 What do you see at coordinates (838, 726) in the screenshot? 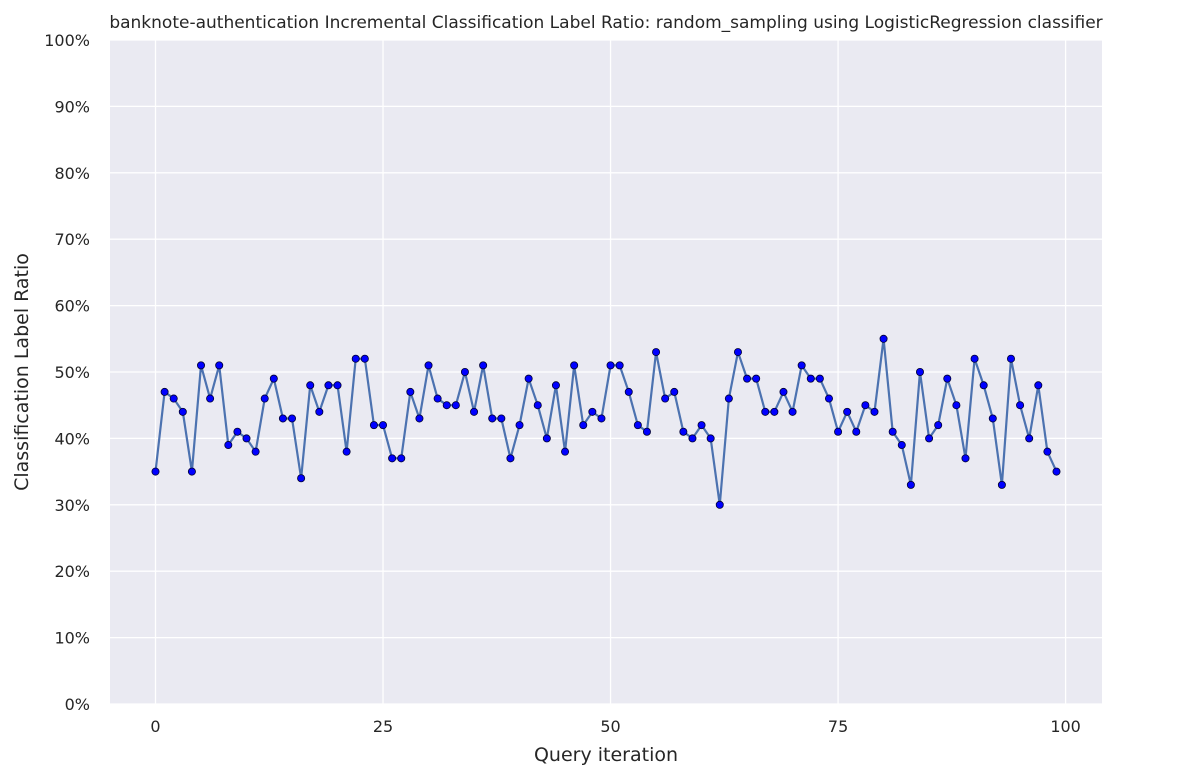
I see `x-tick-label: 75` at bounding box center [838, 726].